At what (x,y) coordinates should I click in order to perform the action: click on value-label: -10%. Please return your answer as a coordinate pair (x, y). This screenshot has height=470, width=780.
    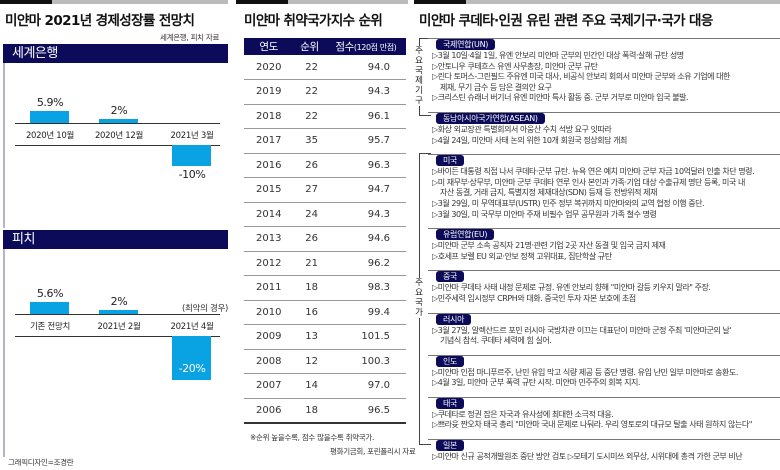
    Looking at the image, I should click on (192, 174).